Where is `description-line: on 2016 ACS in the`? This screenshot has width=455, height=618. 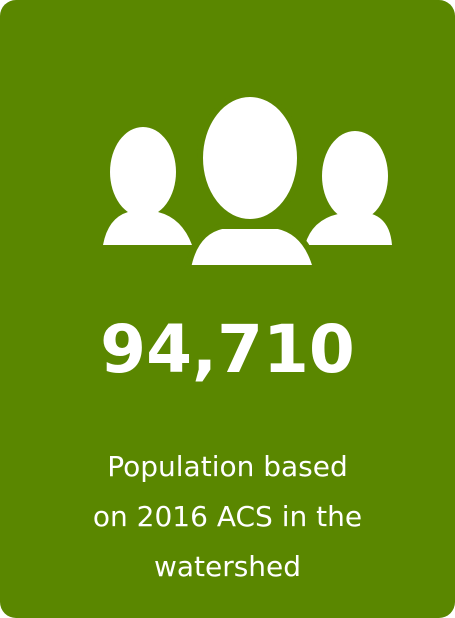
description-line: on 2016 ACS in the is located at coordinates (227, 516).